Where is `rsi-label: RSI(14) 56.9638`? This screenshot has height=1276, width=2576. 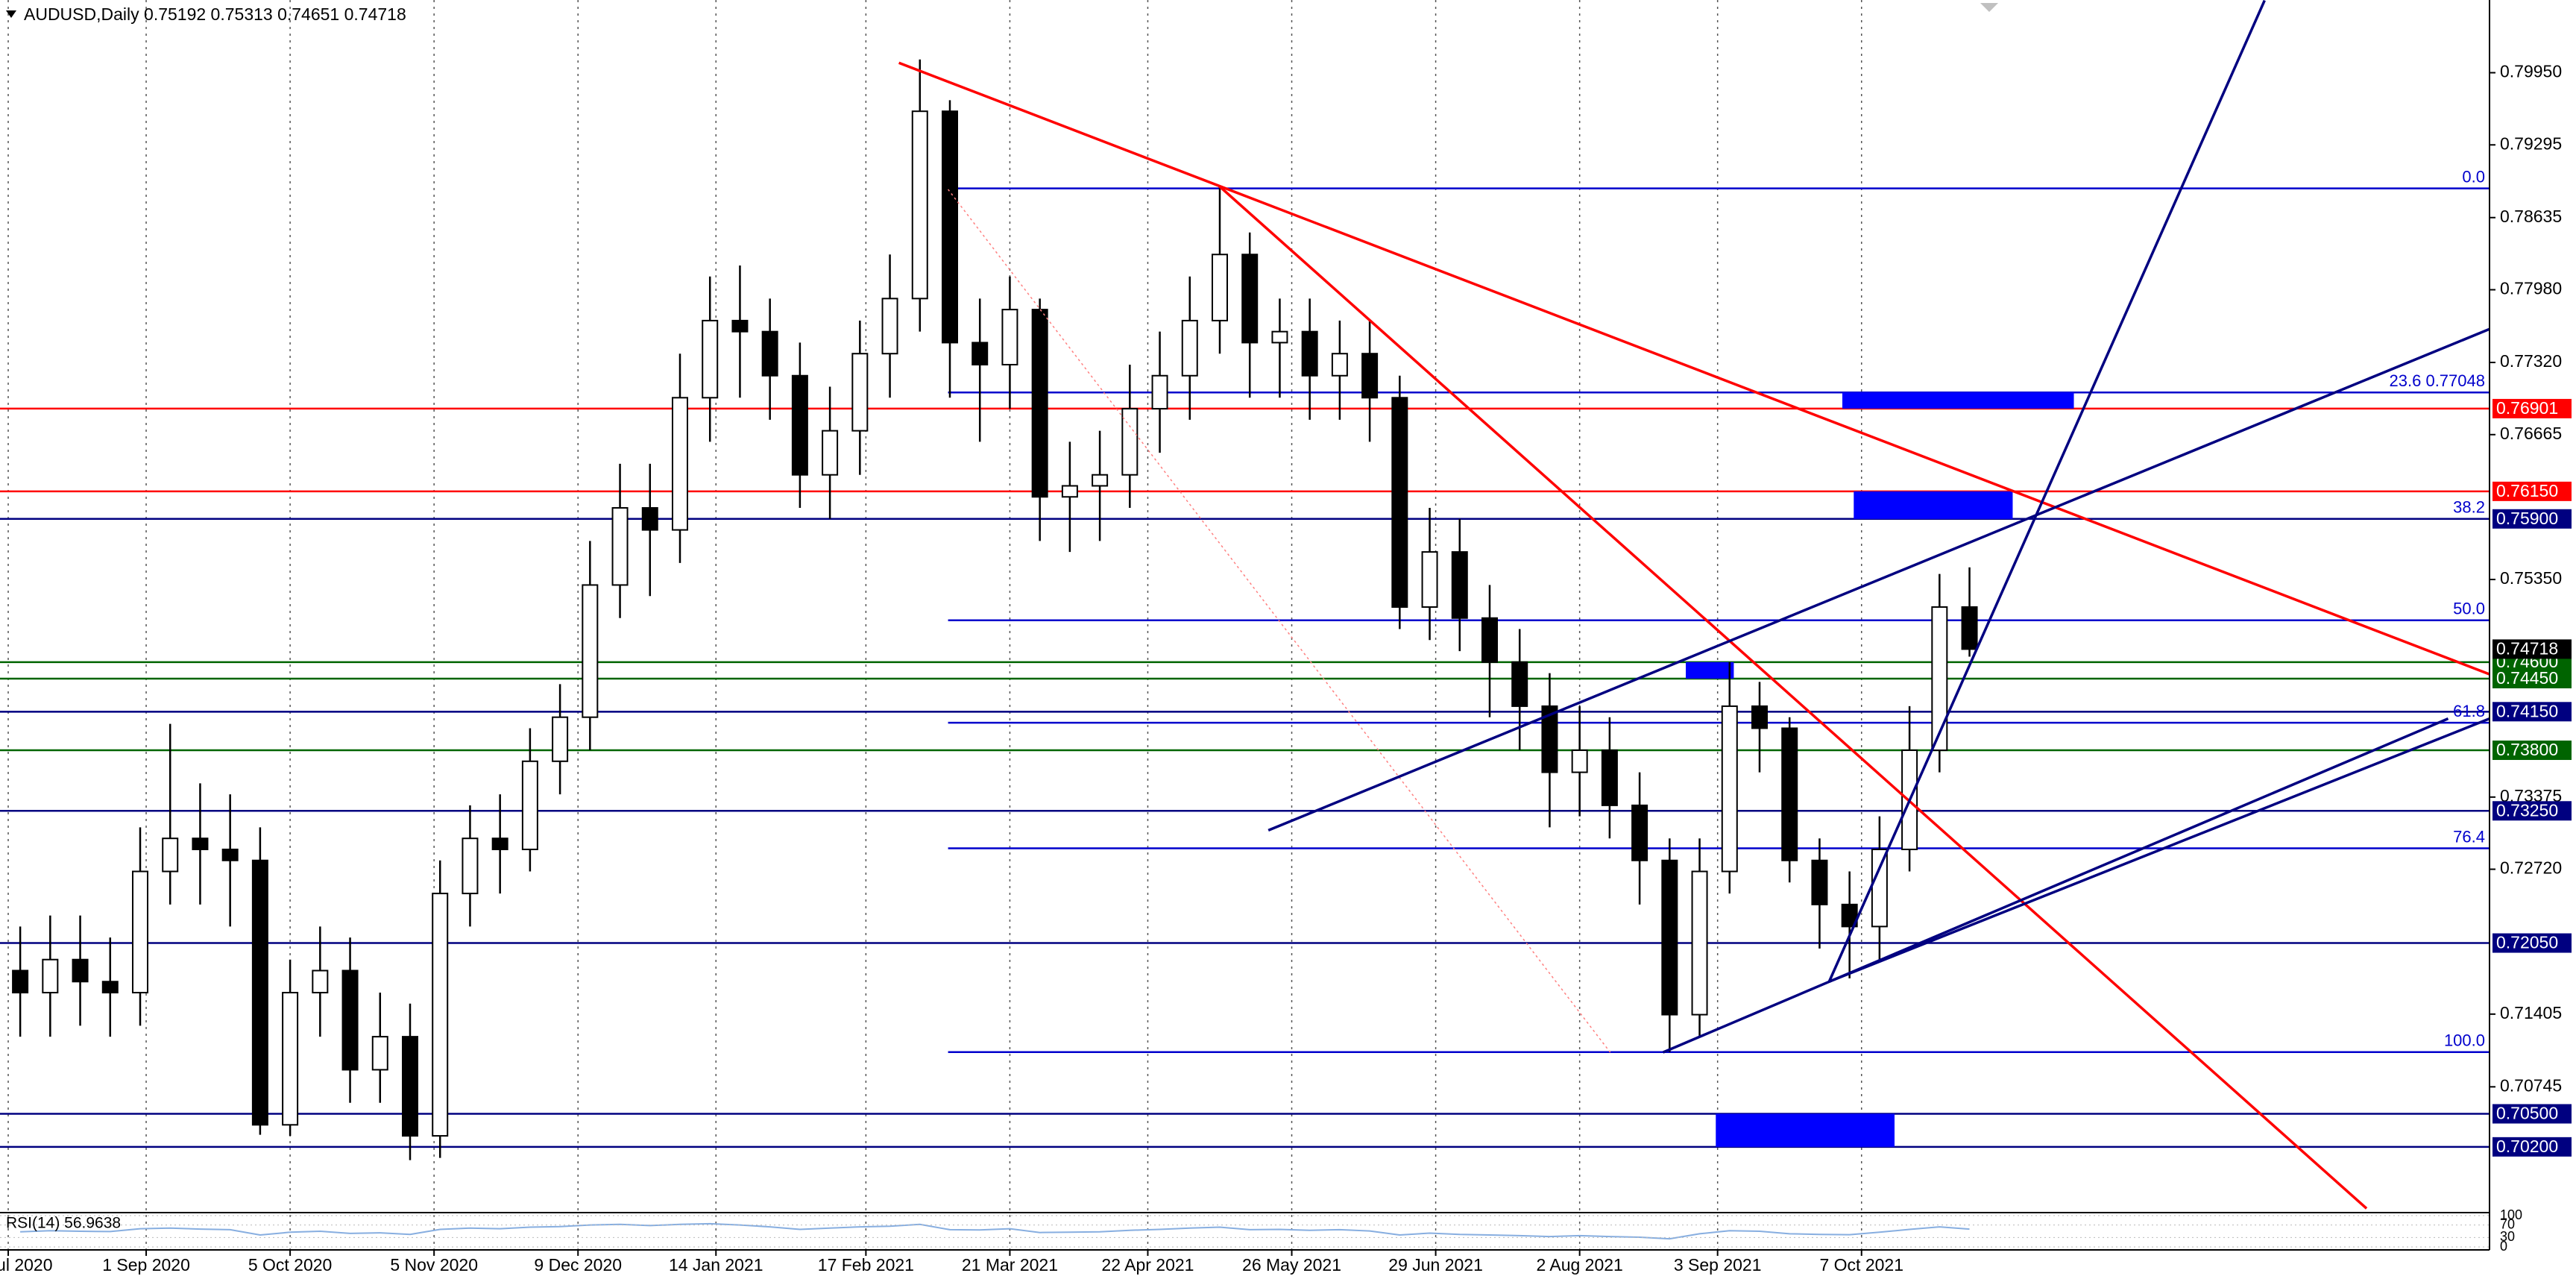
rsi-label: RSI(14) 56.9638 is located at coordinates (63, 1223).